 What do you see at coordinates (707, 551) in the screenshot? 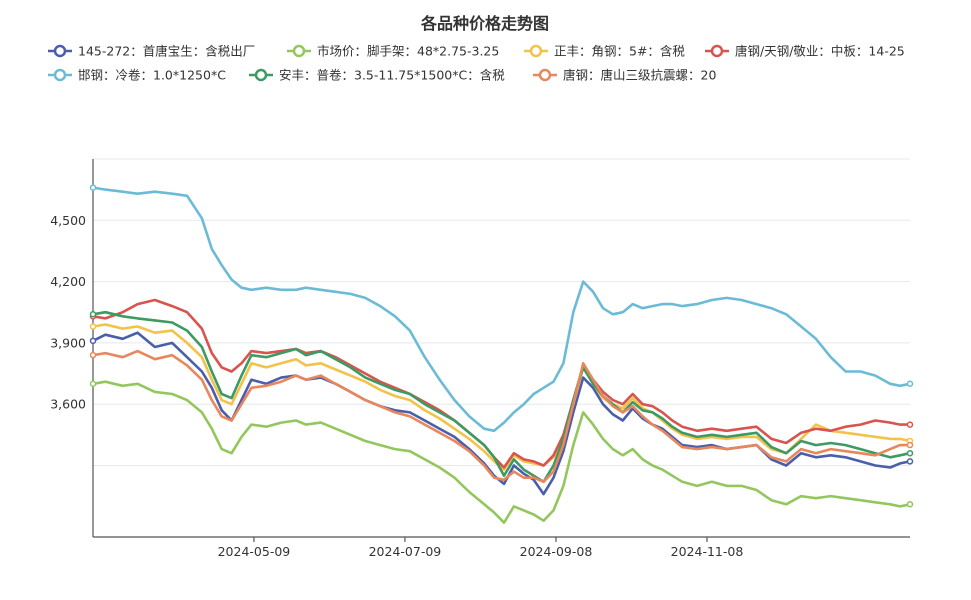
I see `x-tick-label: 2024-11-08` at bounding box center [707, 551].